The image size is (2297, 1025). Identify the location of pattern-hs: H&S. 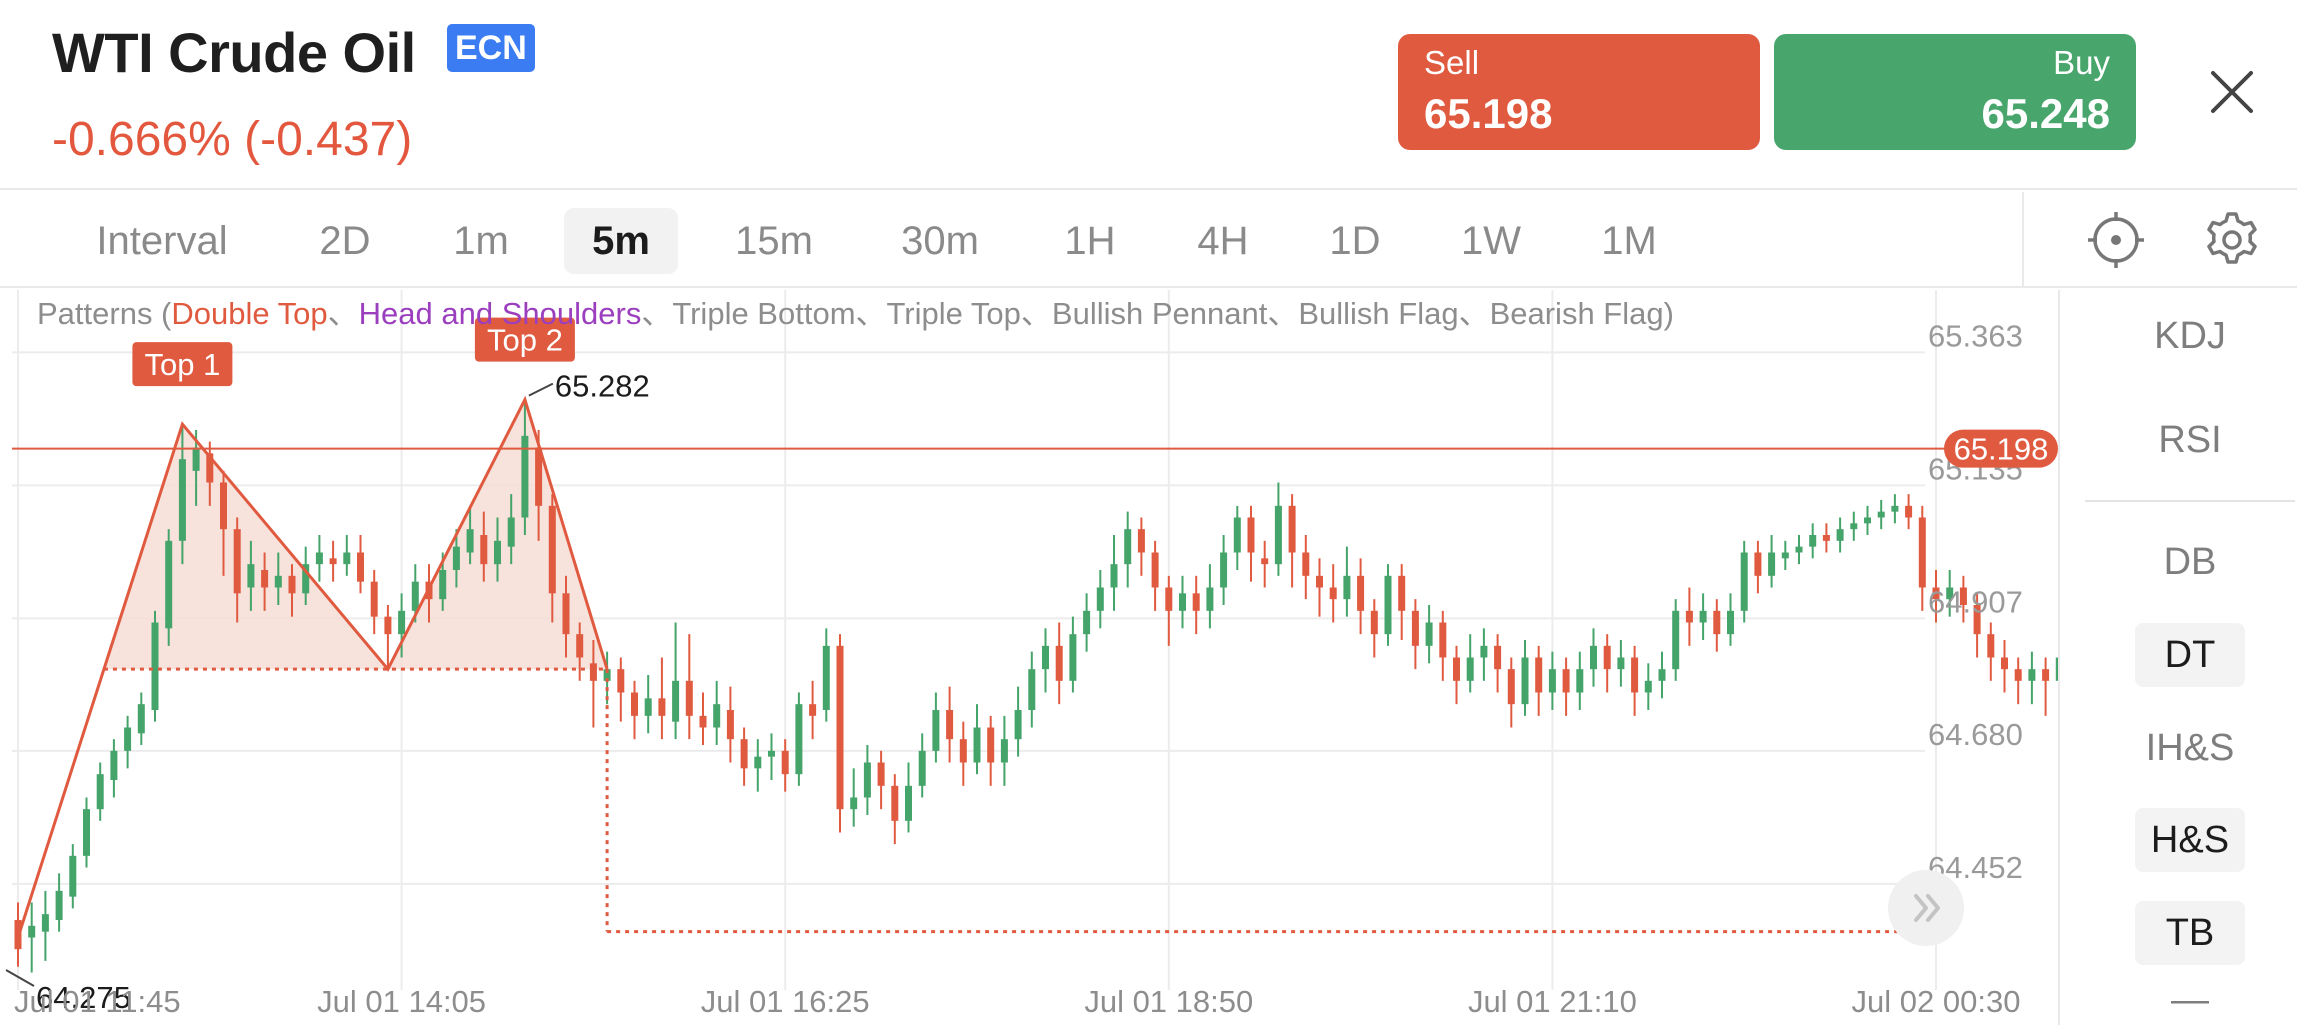
(2190, 840).